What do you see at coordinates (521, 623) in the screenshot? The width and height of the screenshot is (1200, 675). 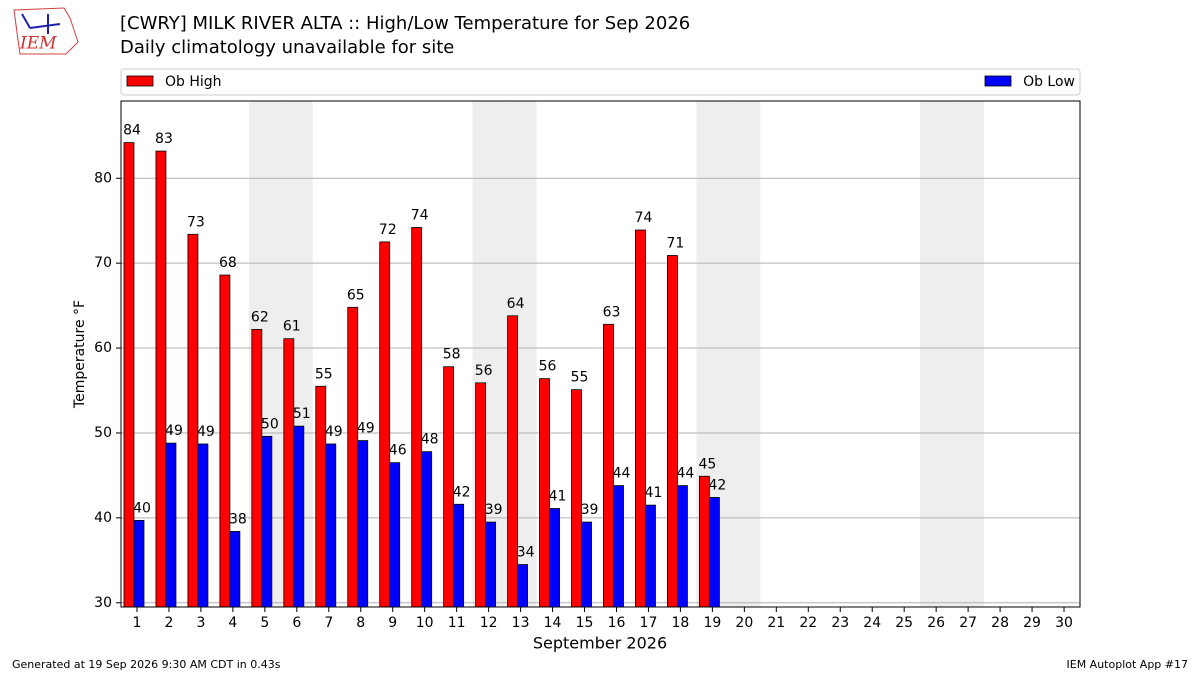 I see `x-tick-label: 13` at bounding box center [521, 623].